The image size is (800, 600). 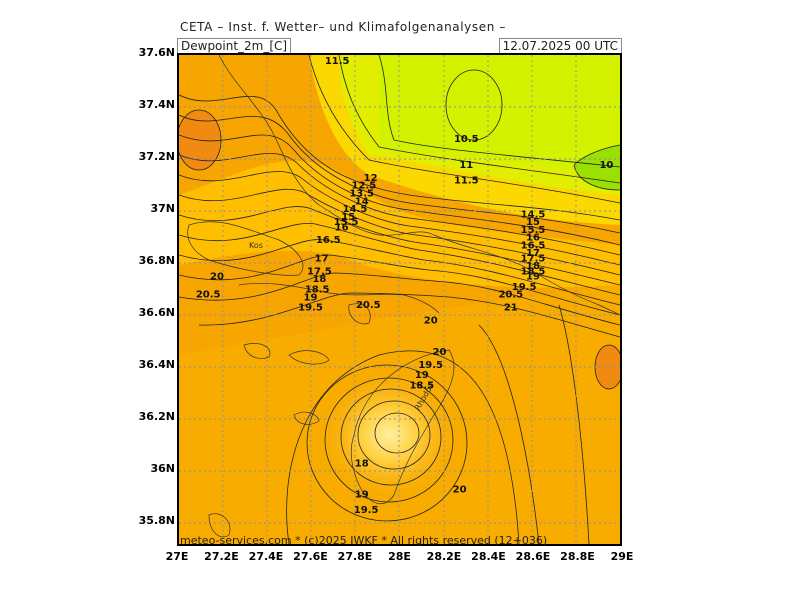 I want to click on field-low-rhodes, so click(x=389, y=435).